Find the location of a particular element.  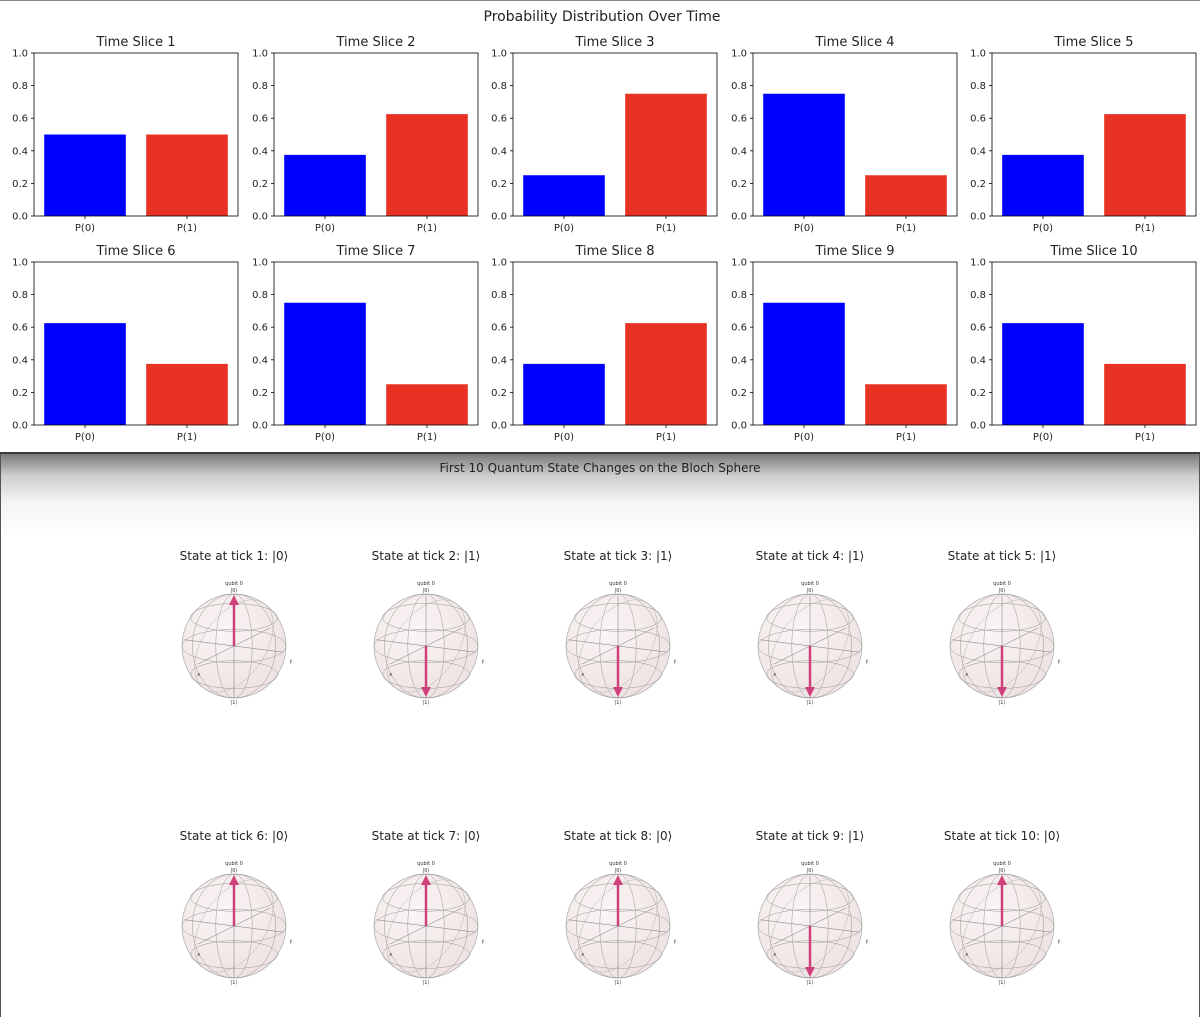

bar-chart-title: Time Slice 4 is located at coordinates (855, 42).